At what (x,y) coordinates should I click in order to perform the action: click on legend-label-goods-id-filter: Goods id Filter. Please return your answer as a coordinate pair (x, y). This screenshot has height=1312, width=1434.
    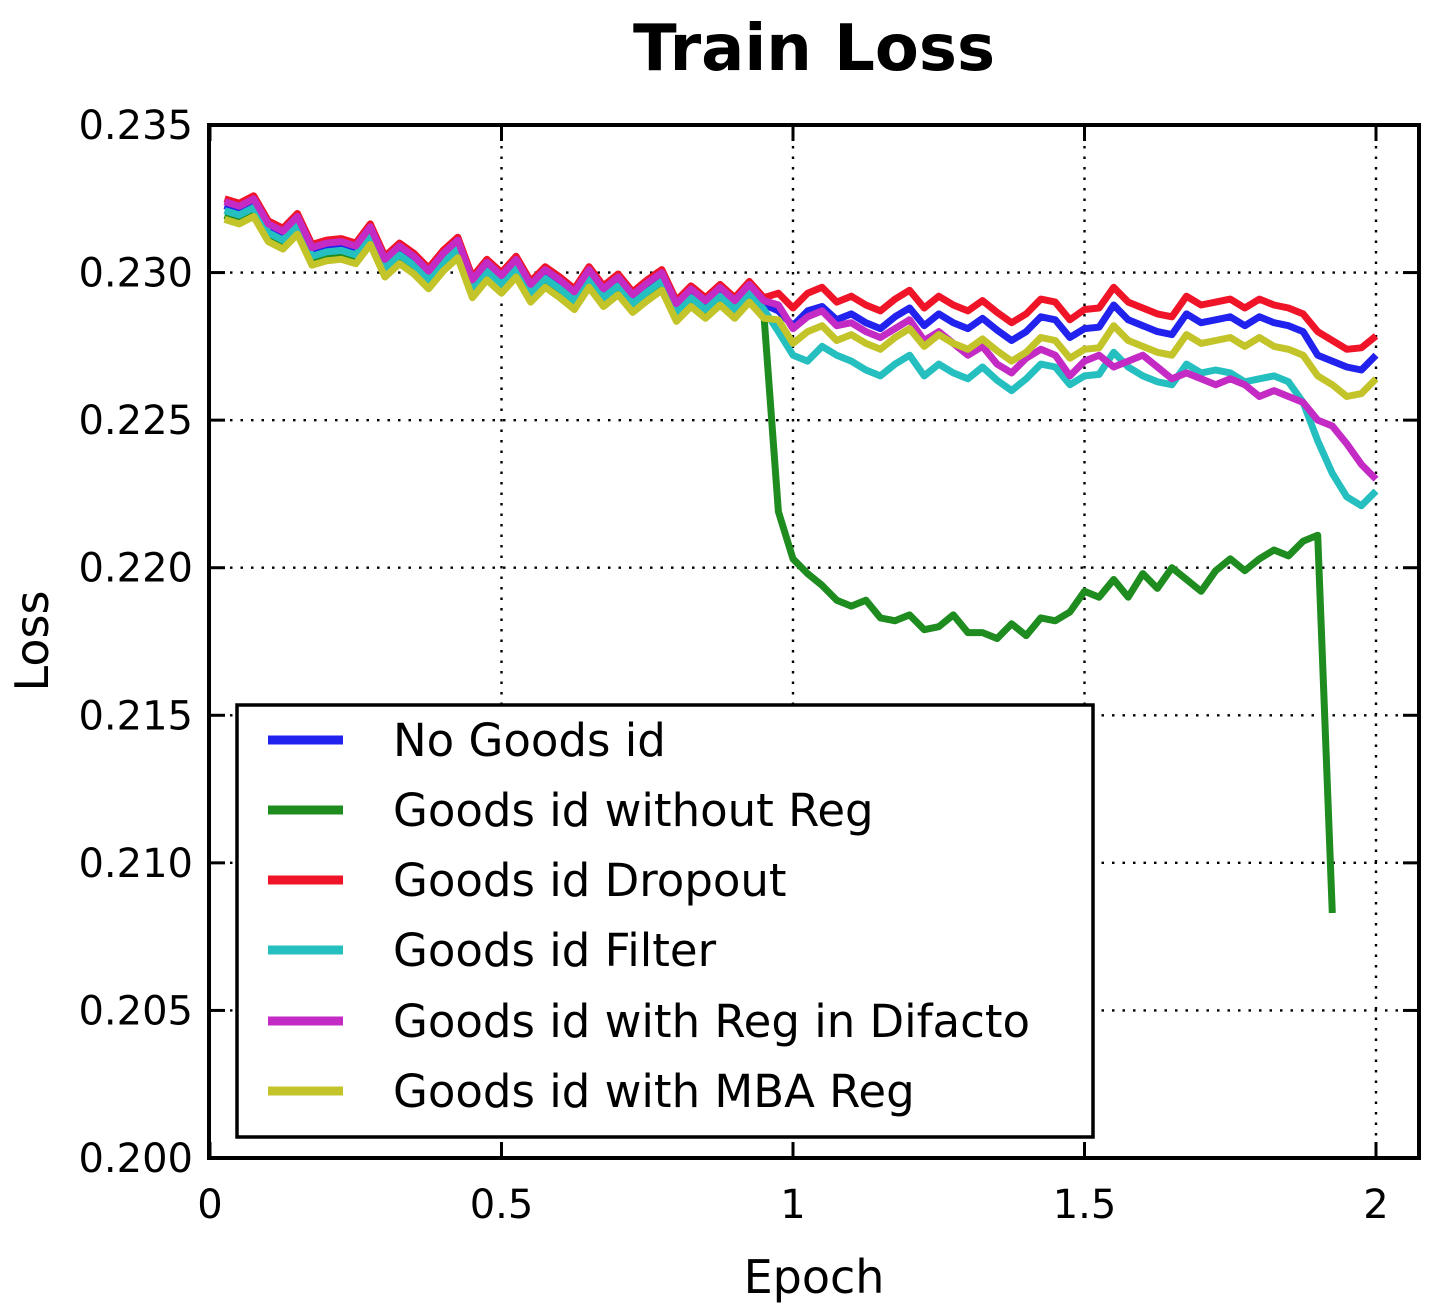
    Looking at the image, I should click on (555, 950).